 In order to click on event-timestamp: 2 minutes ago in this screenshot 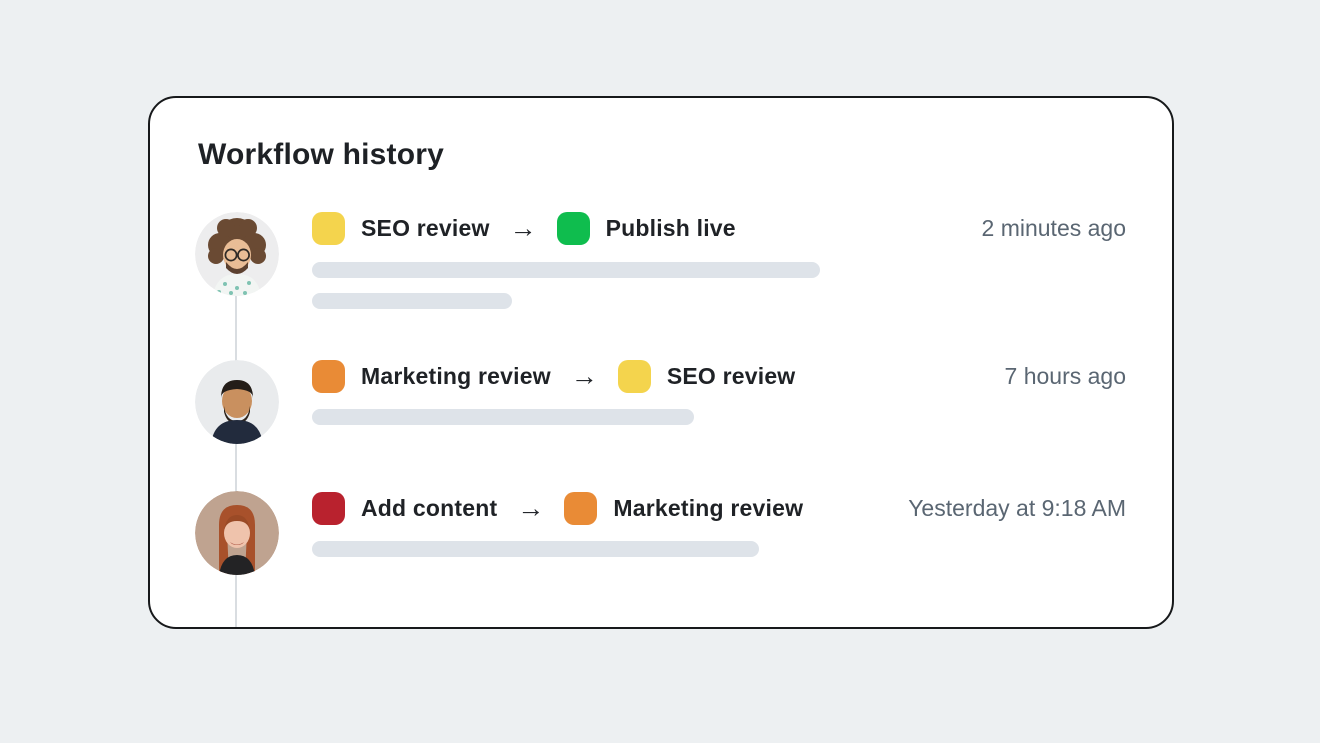, I will do `click(1053, 227)`.